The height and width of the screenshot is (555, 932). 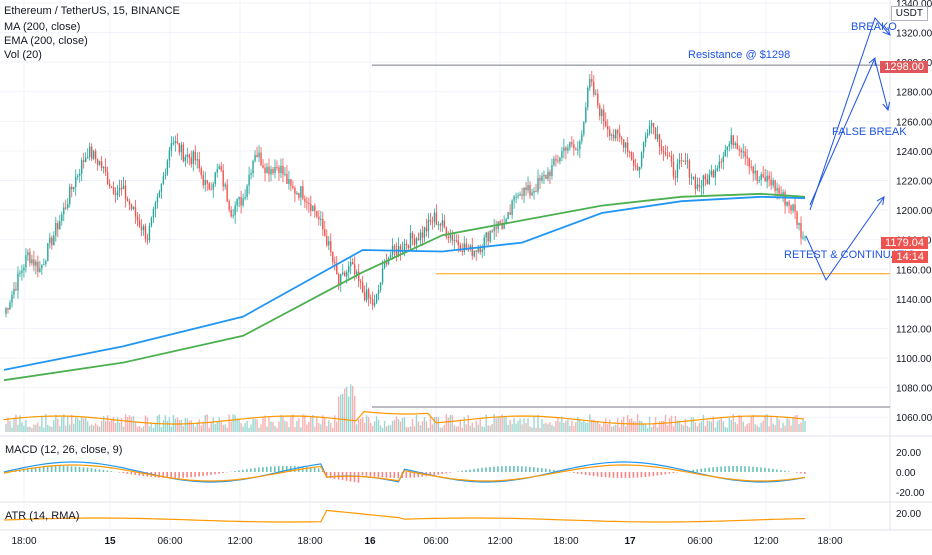 I want to click on y-tick-label: 1160.00, so click(x=914, y=270).